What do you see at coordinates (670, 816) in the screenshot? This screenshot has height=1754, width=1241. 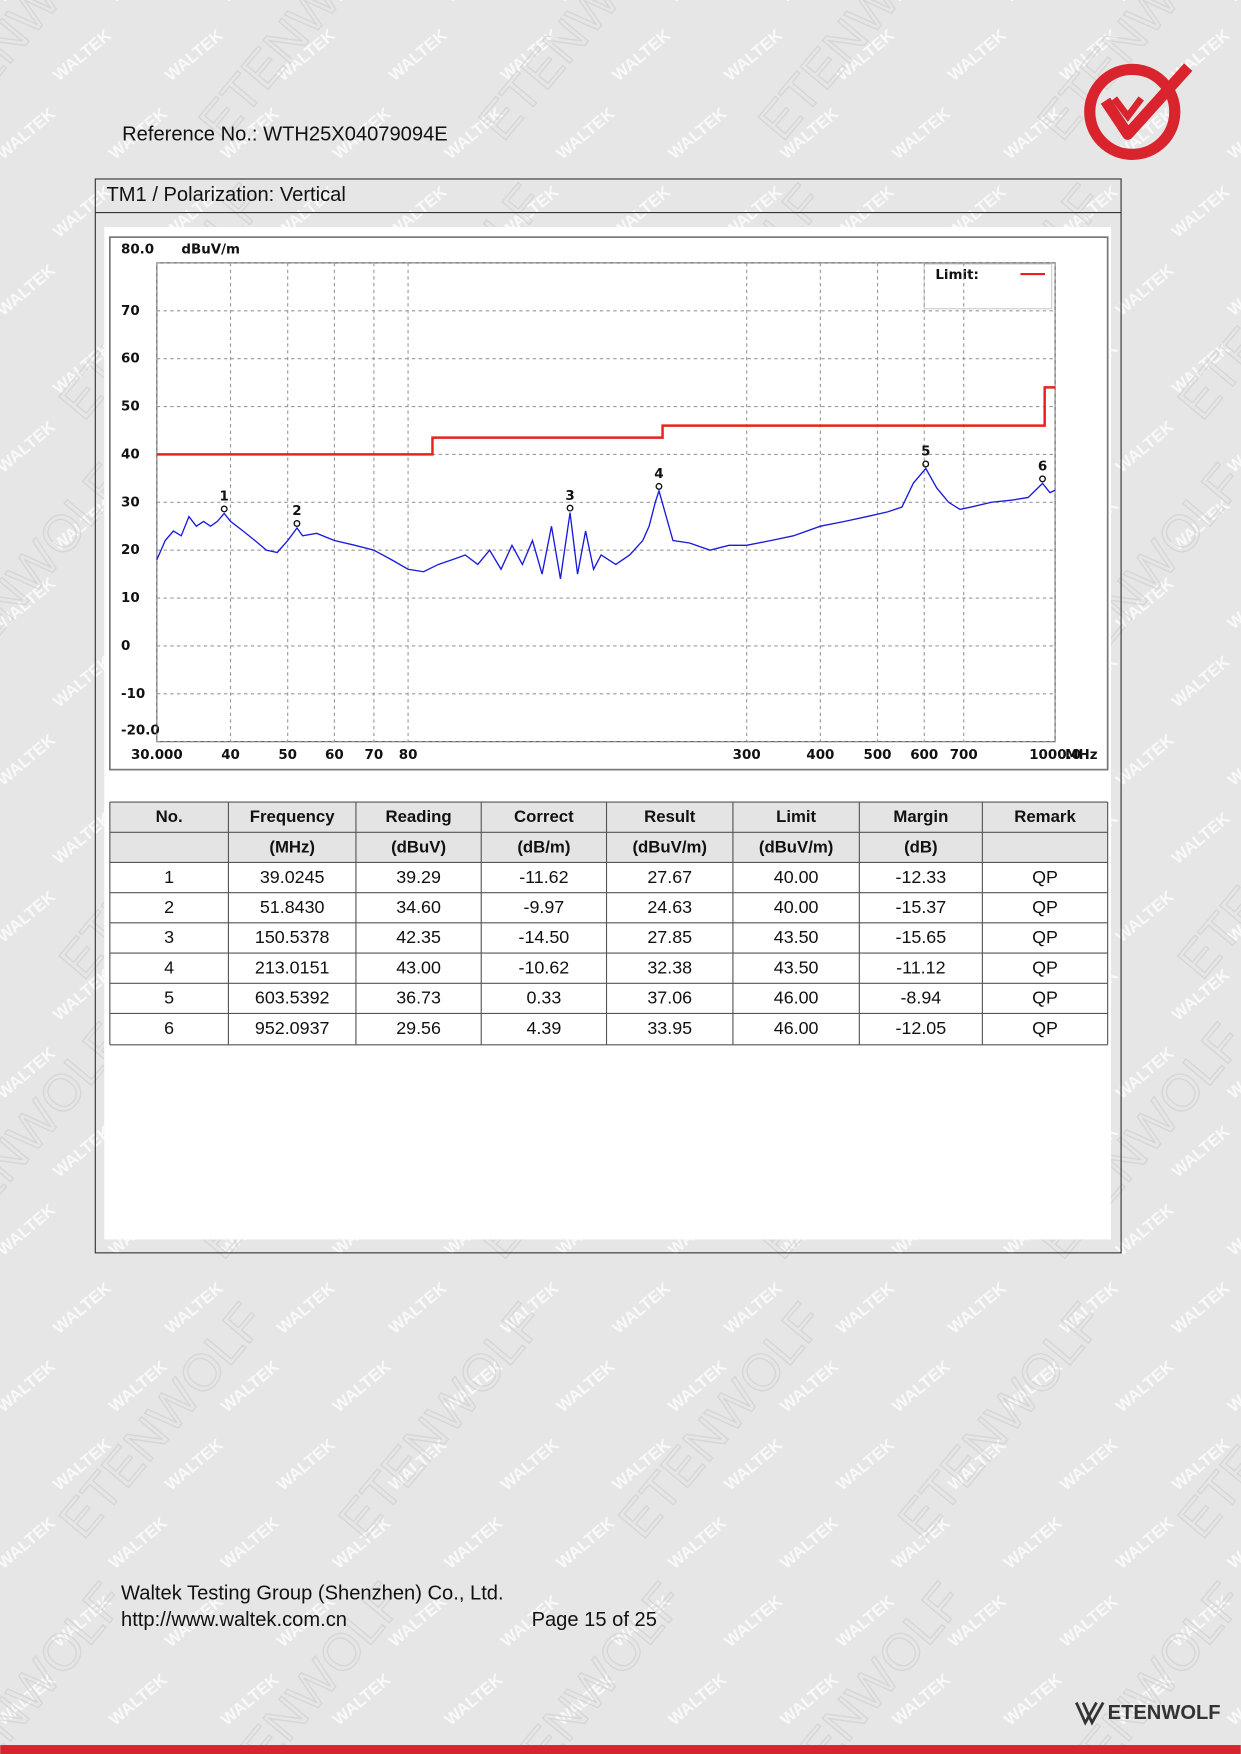 I see `column-header: Result` at bounding box center [670, 816].